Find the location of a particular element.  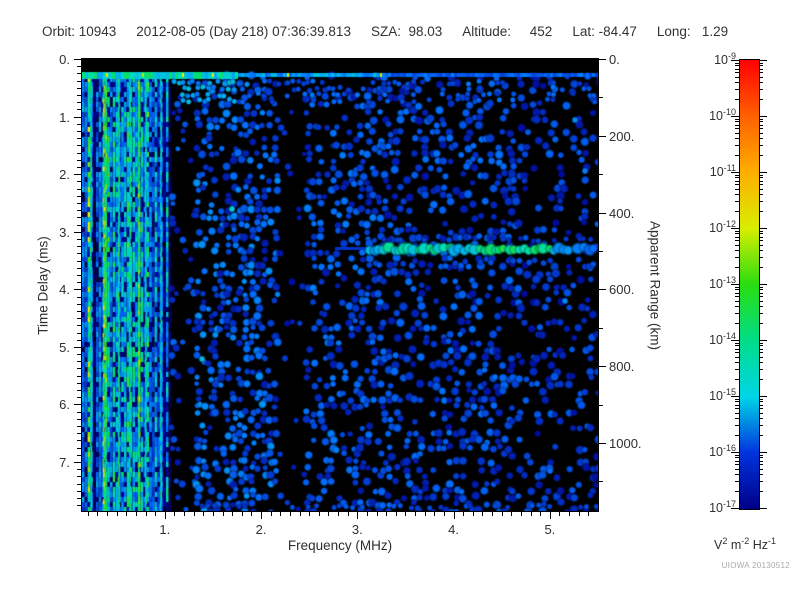

y-left-tick-label: 2. is located at coordinates (64, 175).